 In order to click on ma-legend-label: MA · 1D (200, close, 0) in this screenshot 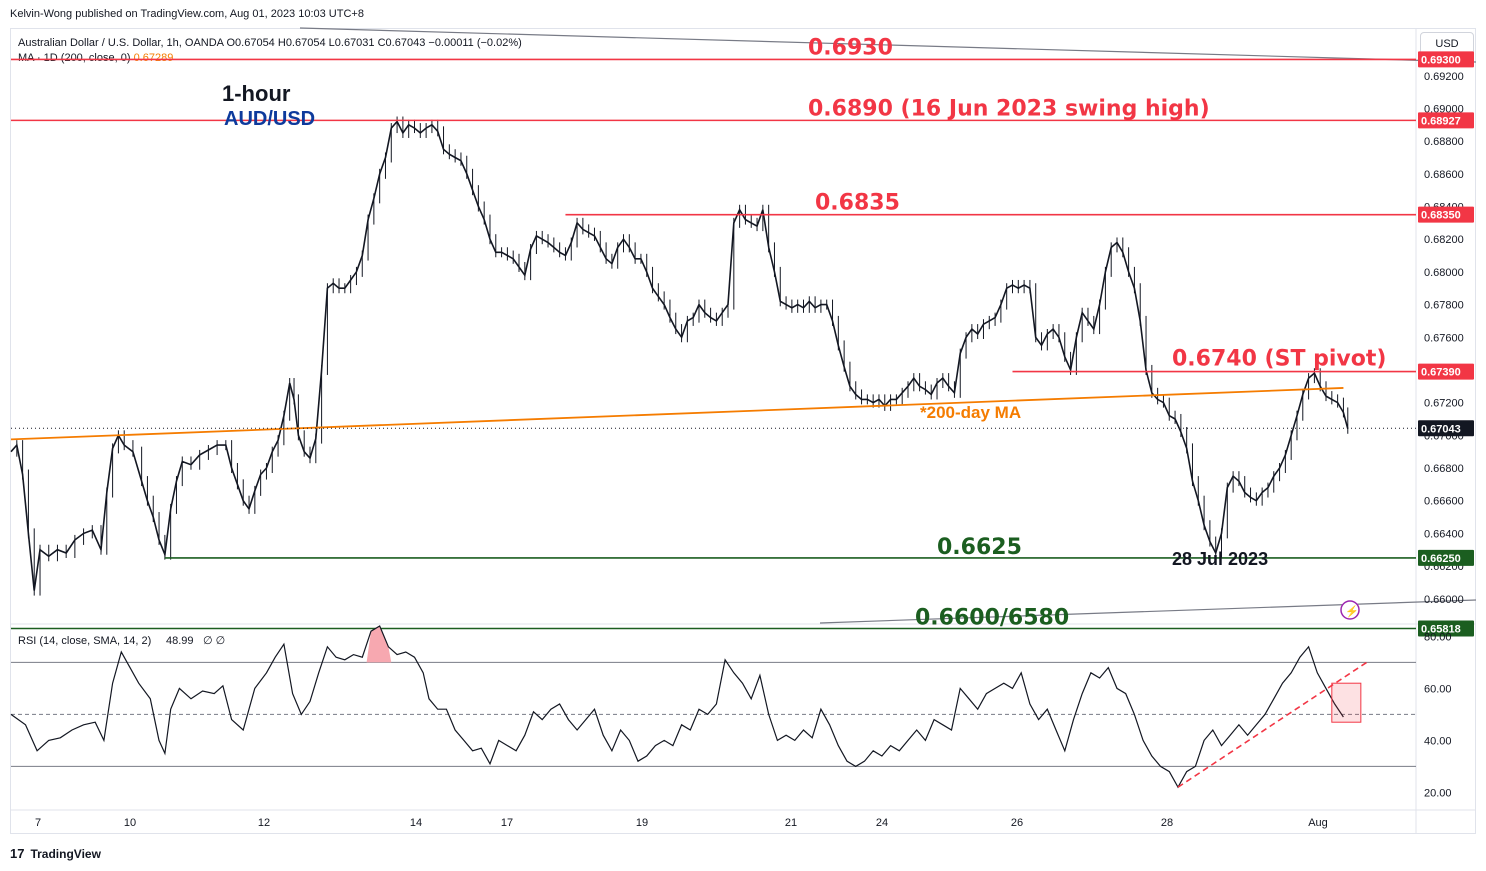, I will do `click(74, 58)`.